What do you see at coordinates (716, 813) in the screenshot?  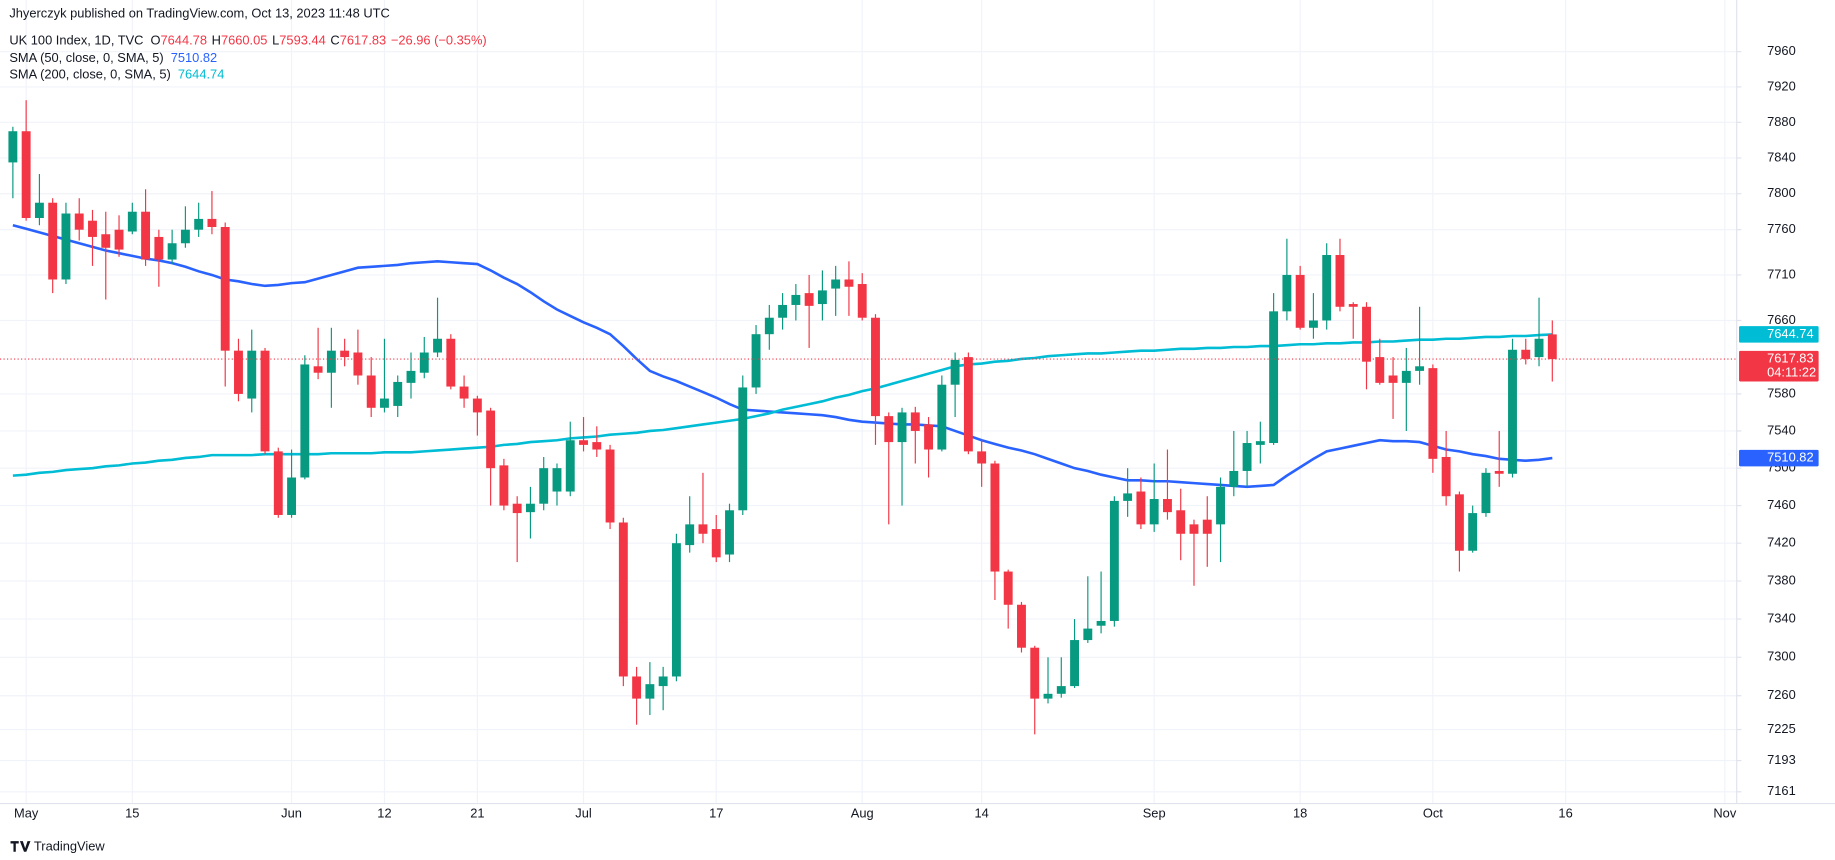 I see `x-tick-label: 17` at bounding box center [716, 813].